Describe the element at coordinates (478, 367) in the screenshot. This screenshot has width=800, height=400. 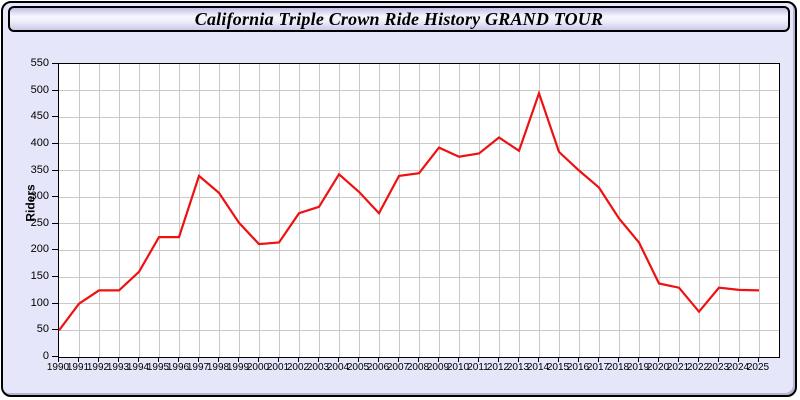
I see `x-axis-tick-label: 2011` at that location.